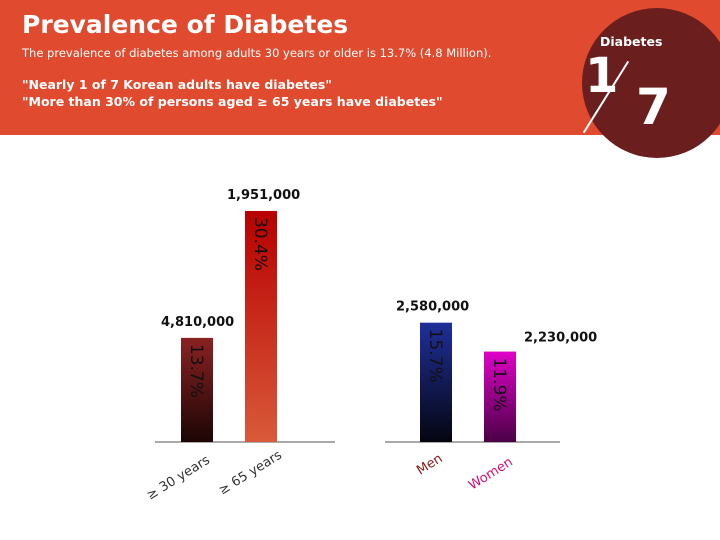 The width and height of the screenshot is (720, 540). What do you see at coordinates (250, 473) in the screenshot?
I see `category-label: ≥ 65 years` at bounding box center [250, 473].